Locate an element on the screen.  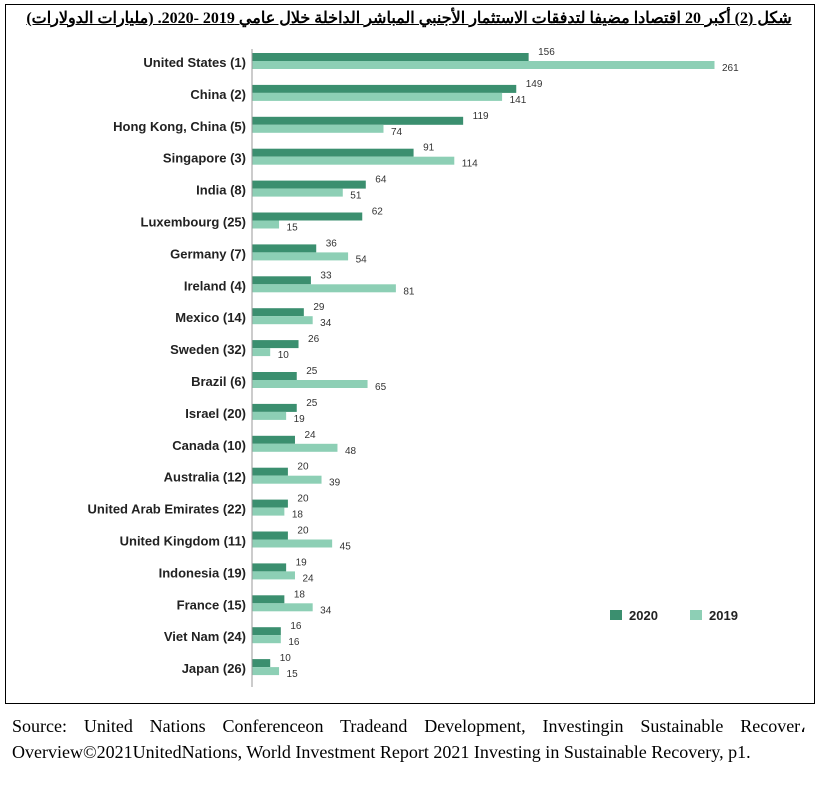
data-label-2020: 119 is located at coordinates (481, 116).